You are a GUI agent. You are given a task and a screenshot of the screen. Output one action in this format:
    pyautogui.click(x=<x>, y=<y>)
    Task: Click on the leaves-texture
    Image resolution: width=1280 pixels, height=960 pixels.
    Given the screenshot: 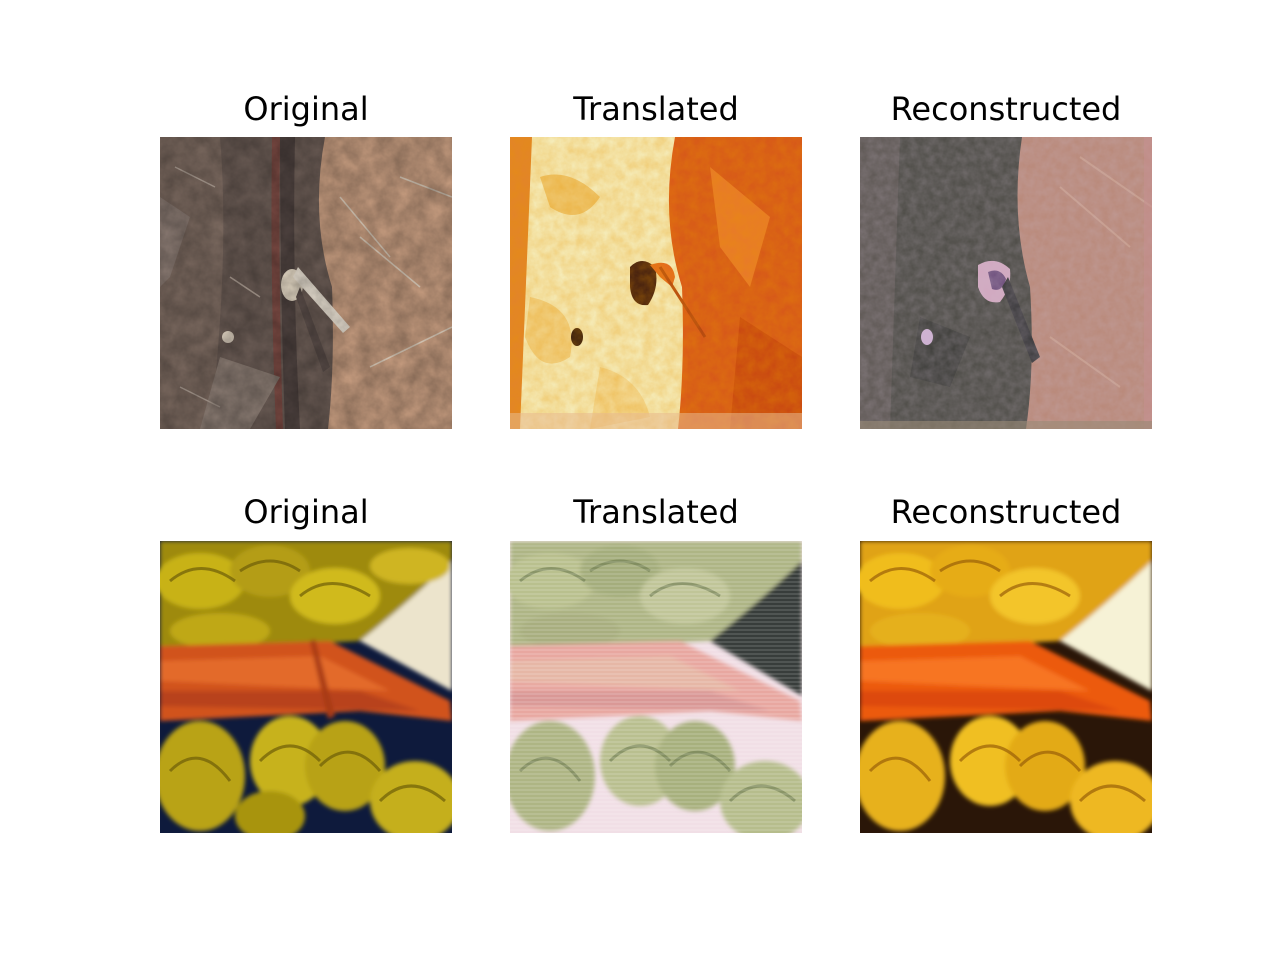 What is the action you would take?
    pyautogui.click(x=306, y=687)
    